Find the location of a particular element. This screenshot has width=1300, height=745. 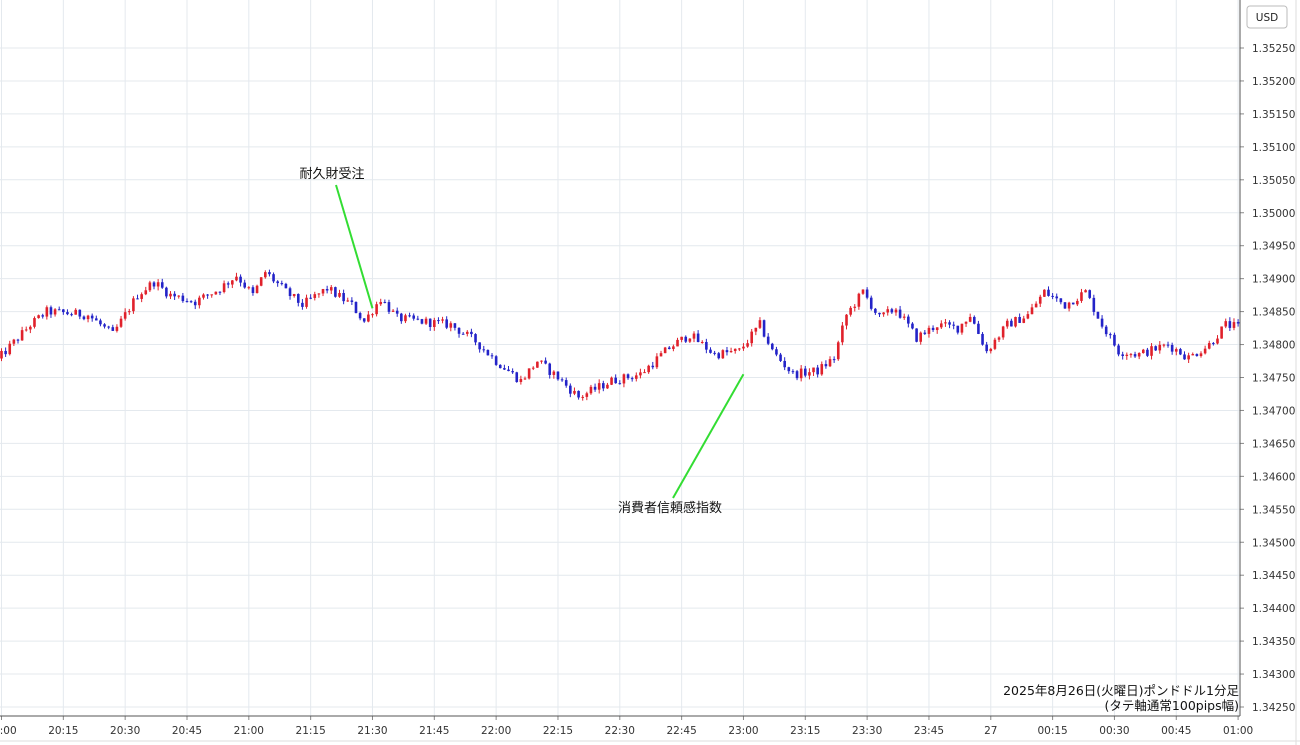

x-tick-label: 01:00 is located at coordinates (1238, 731).